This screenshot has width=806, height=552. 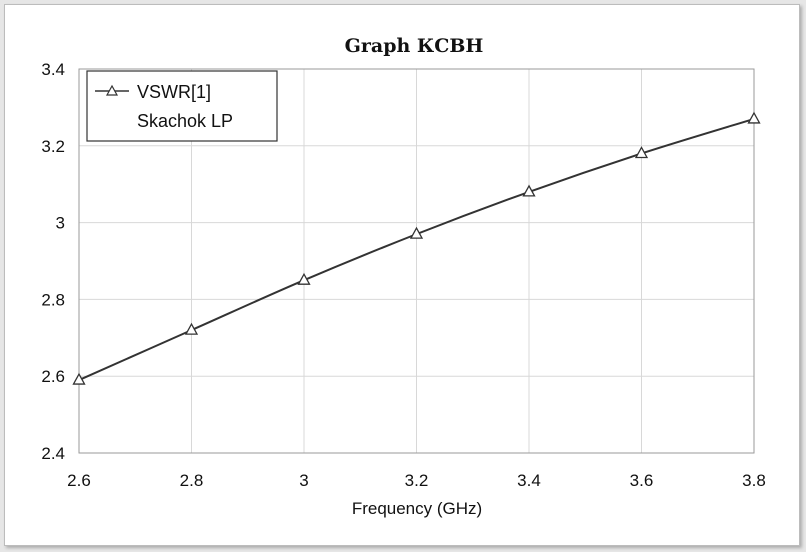 What do you see at coordinates (303, 480) in the screenshot?
I see `x-tick-label: 3` at bounding box center [303, 480].